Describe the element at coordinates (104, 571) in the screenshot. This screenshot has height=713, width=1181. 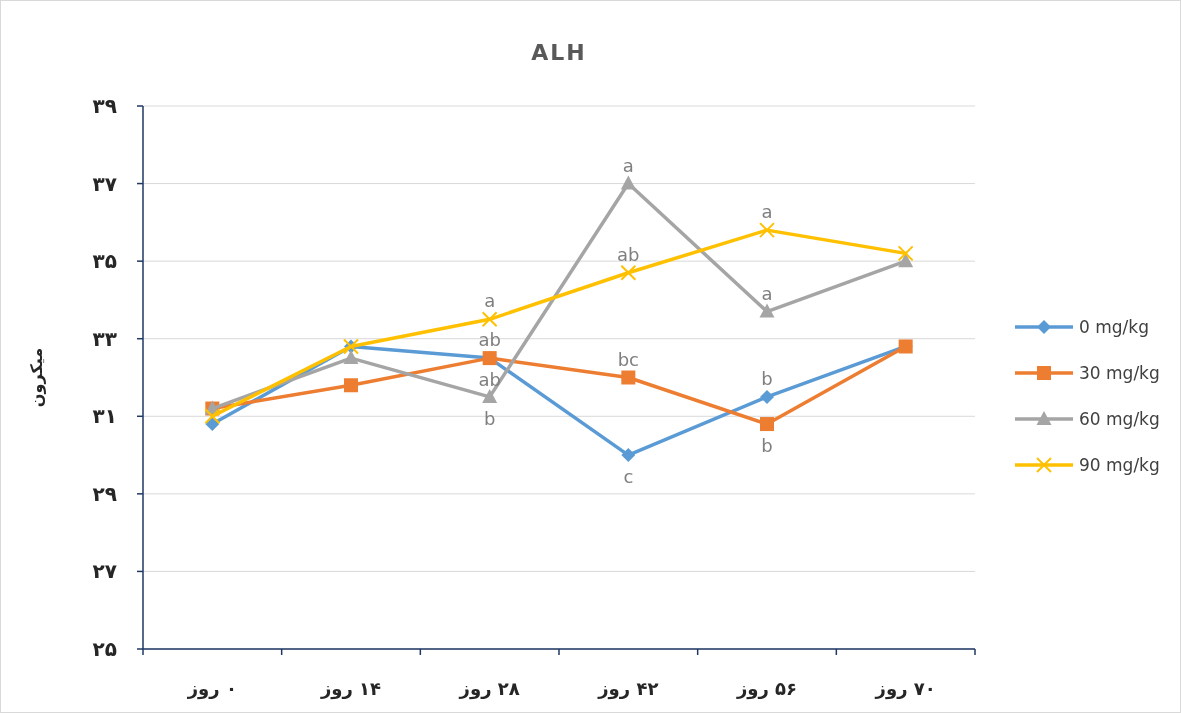
I see `y-tick-label: ۲۷` at that location.